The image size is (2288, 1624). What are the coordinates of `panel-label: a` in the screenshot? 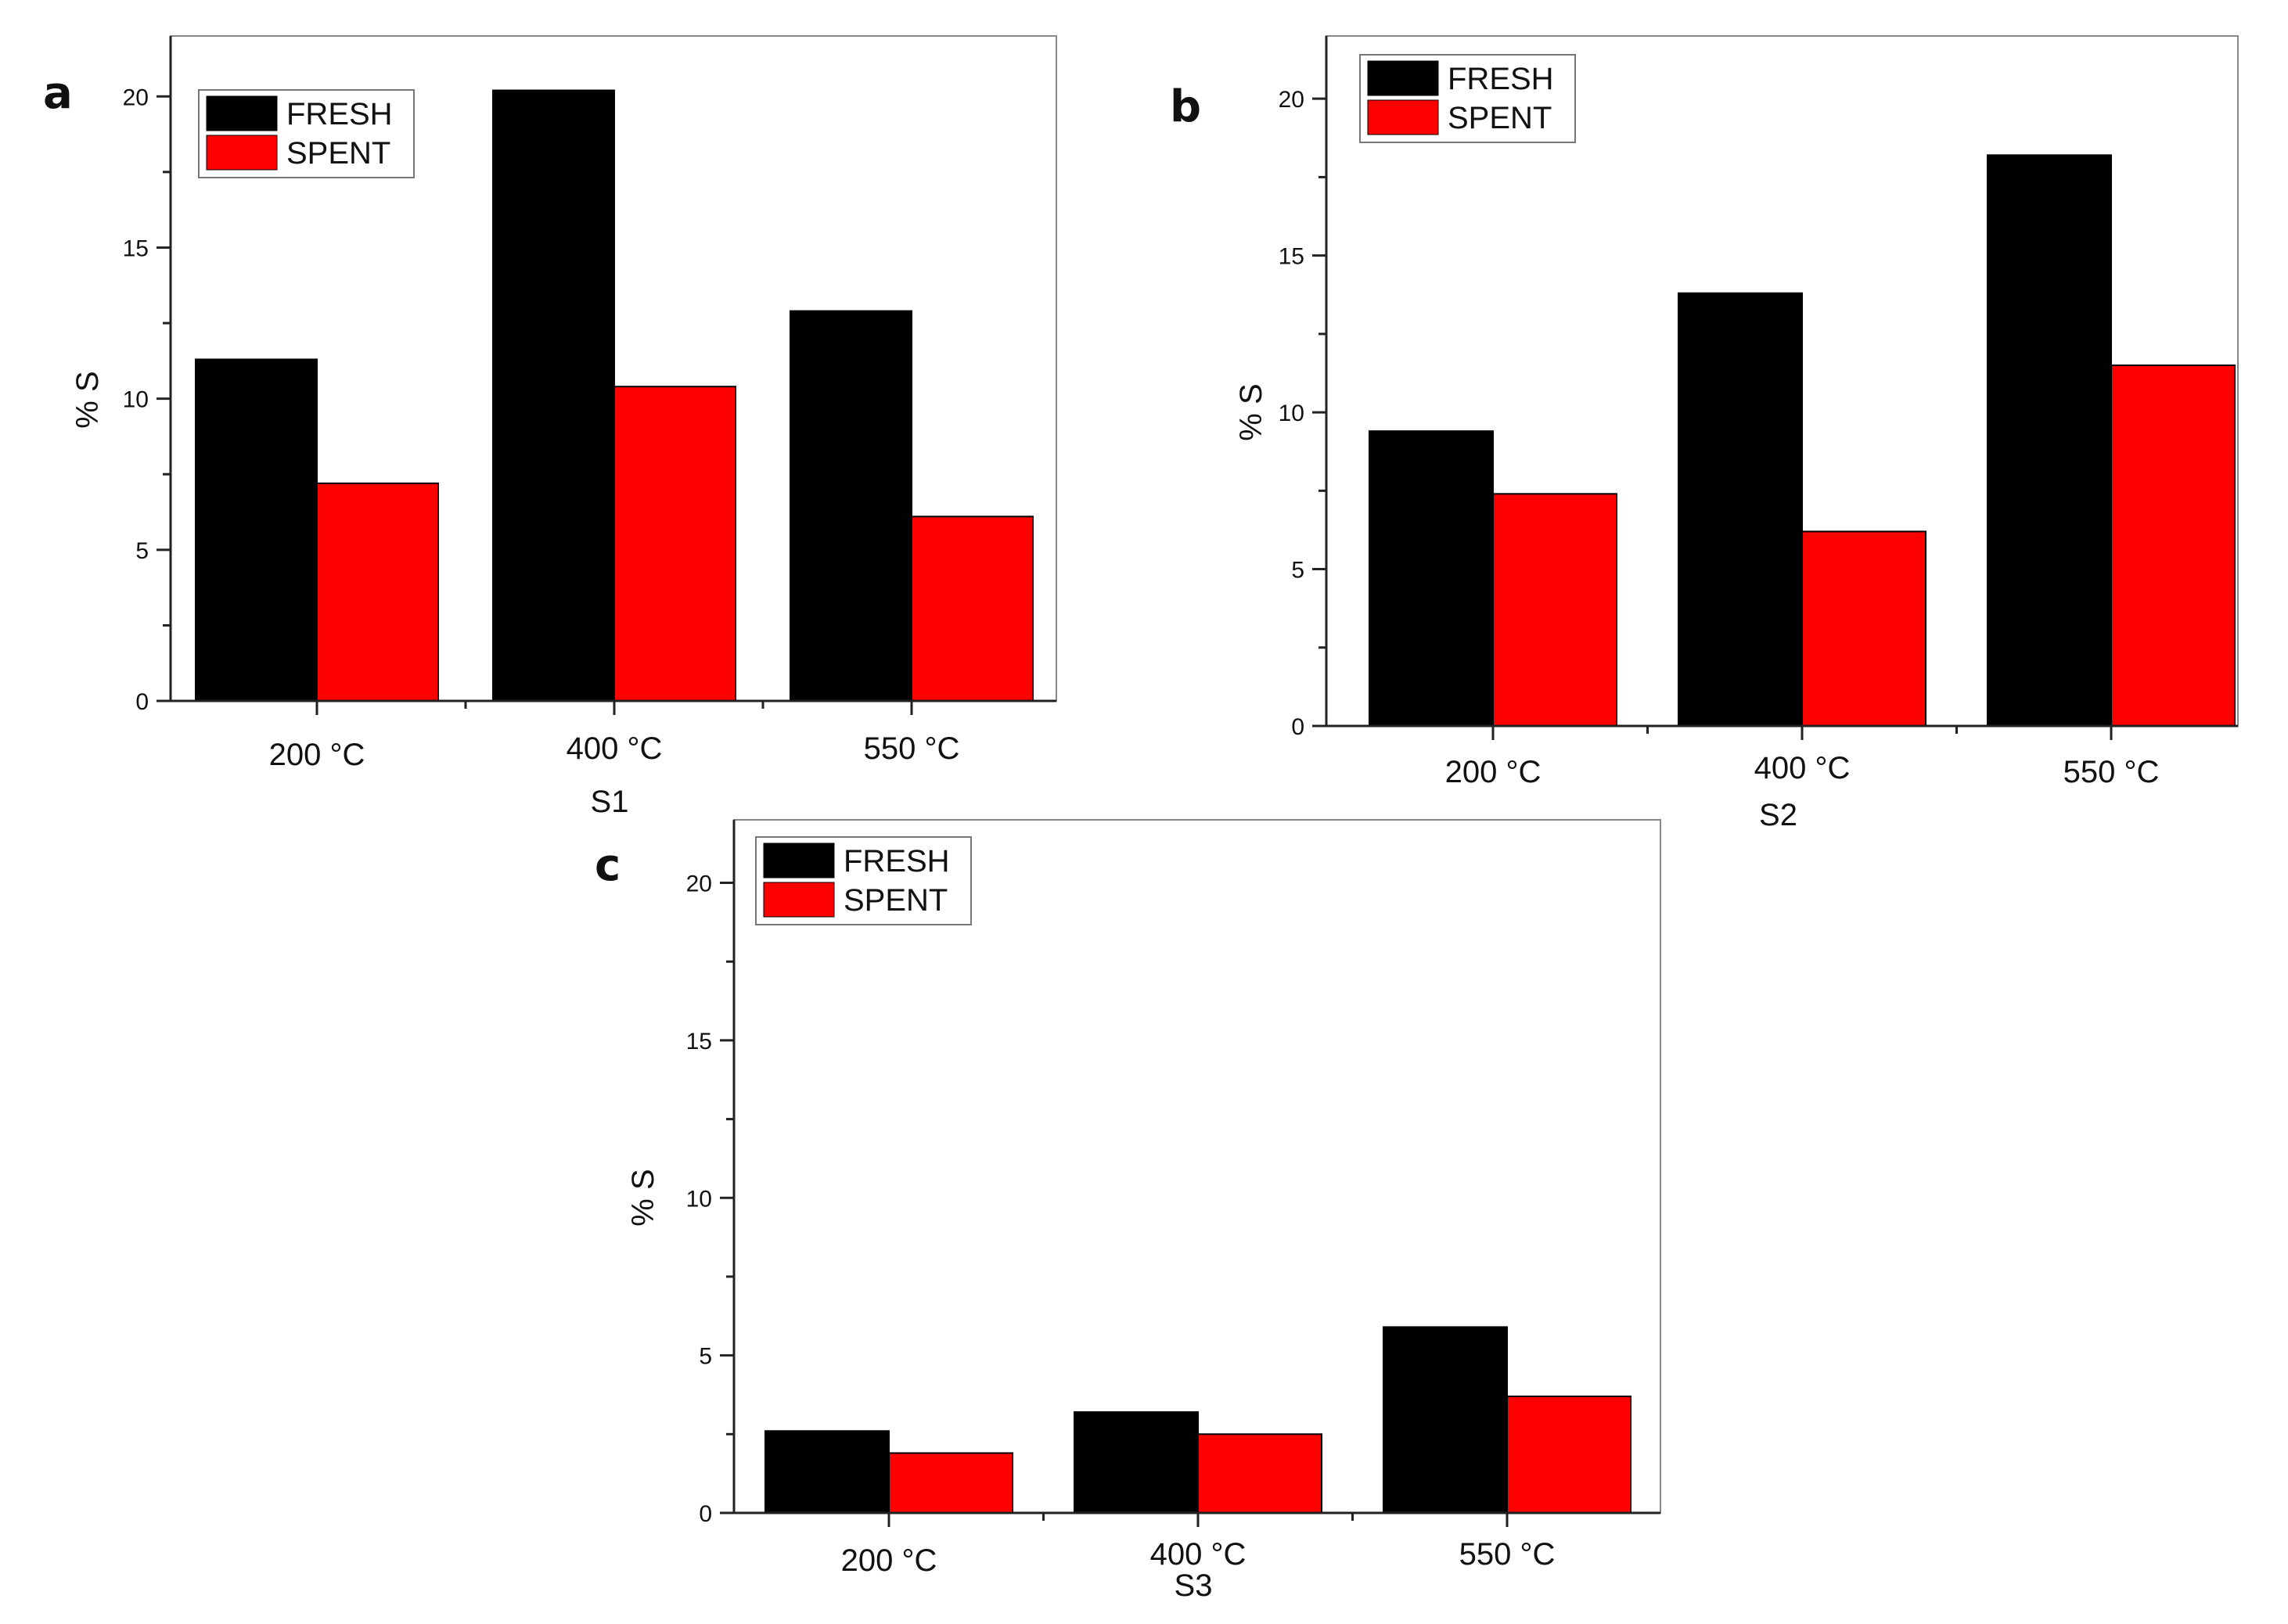 It's located at (58, 93).